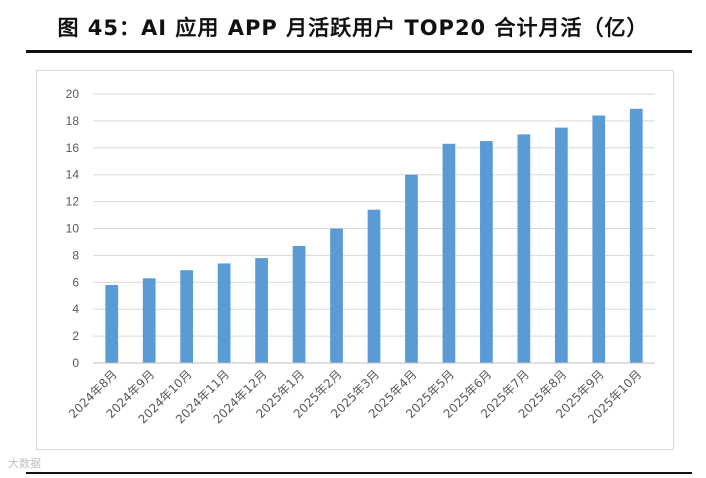  I want to click on y-tick-label: 18, so click(73, 121).